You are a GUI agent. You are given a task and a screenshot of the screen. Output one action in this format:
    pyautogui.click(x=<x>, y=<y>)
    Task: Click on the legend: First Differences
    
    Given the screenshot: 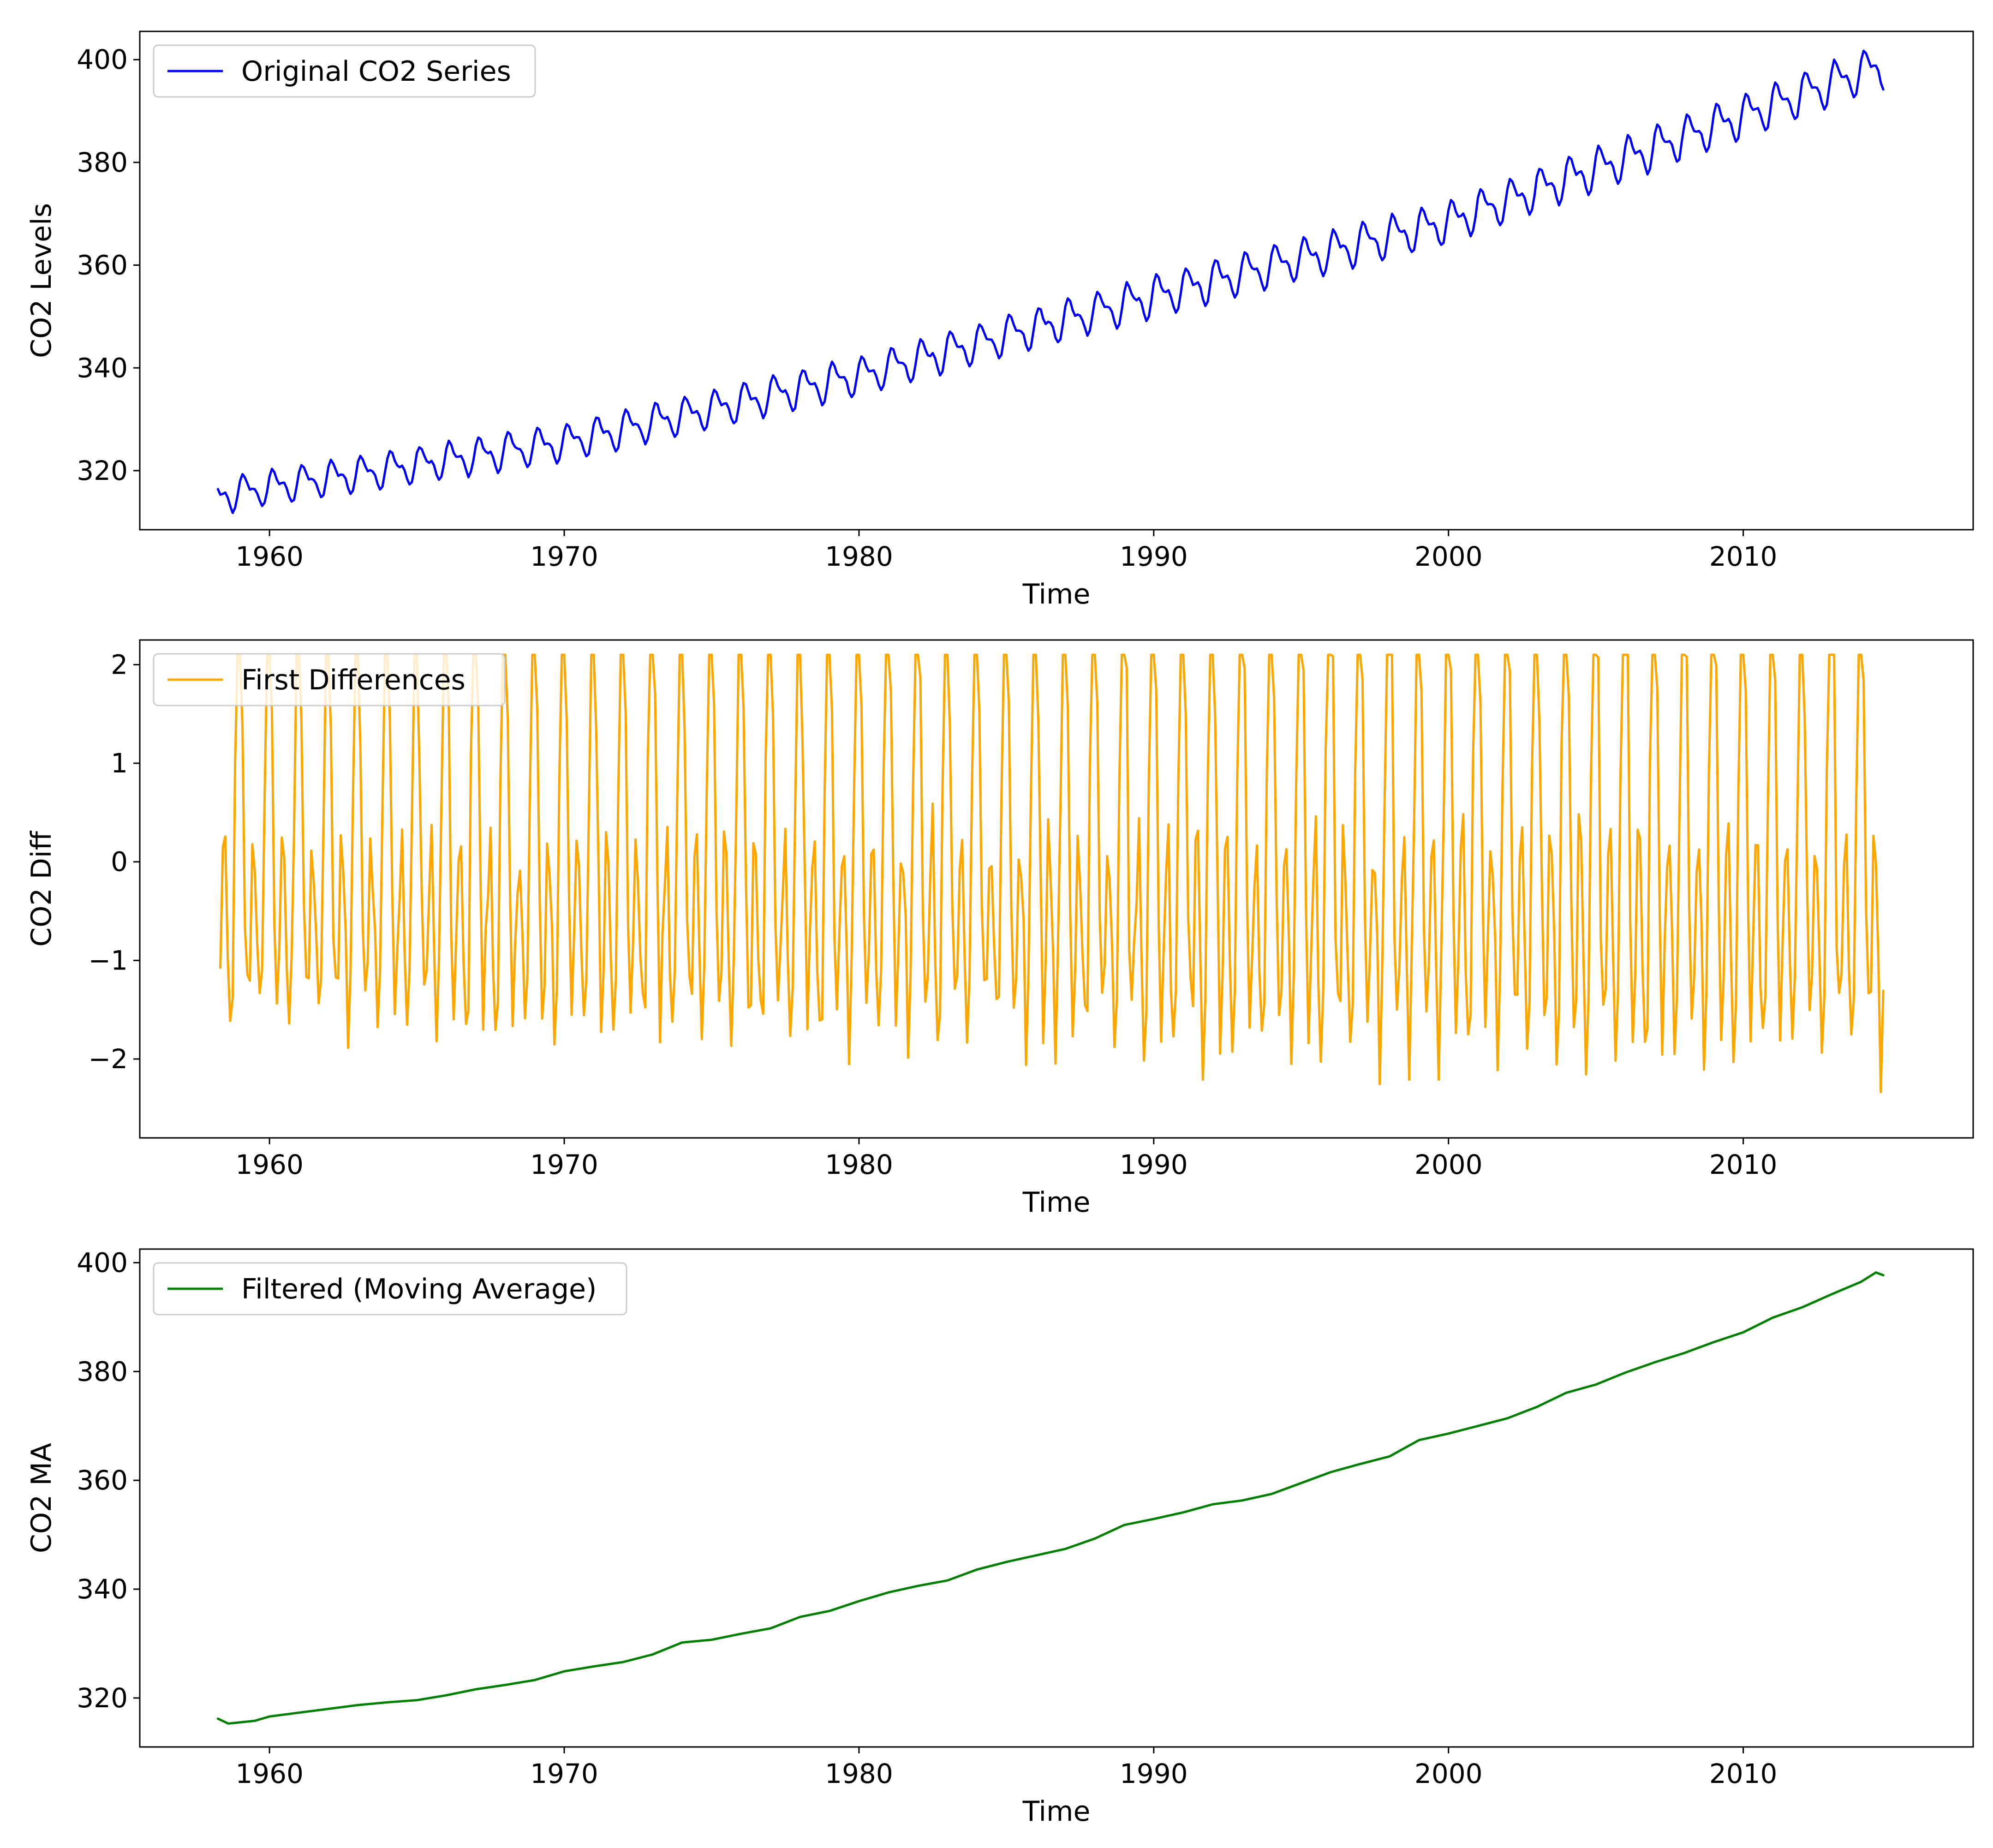 What is the action you would take?
    pyautogui.click(x=329, y=679)
    